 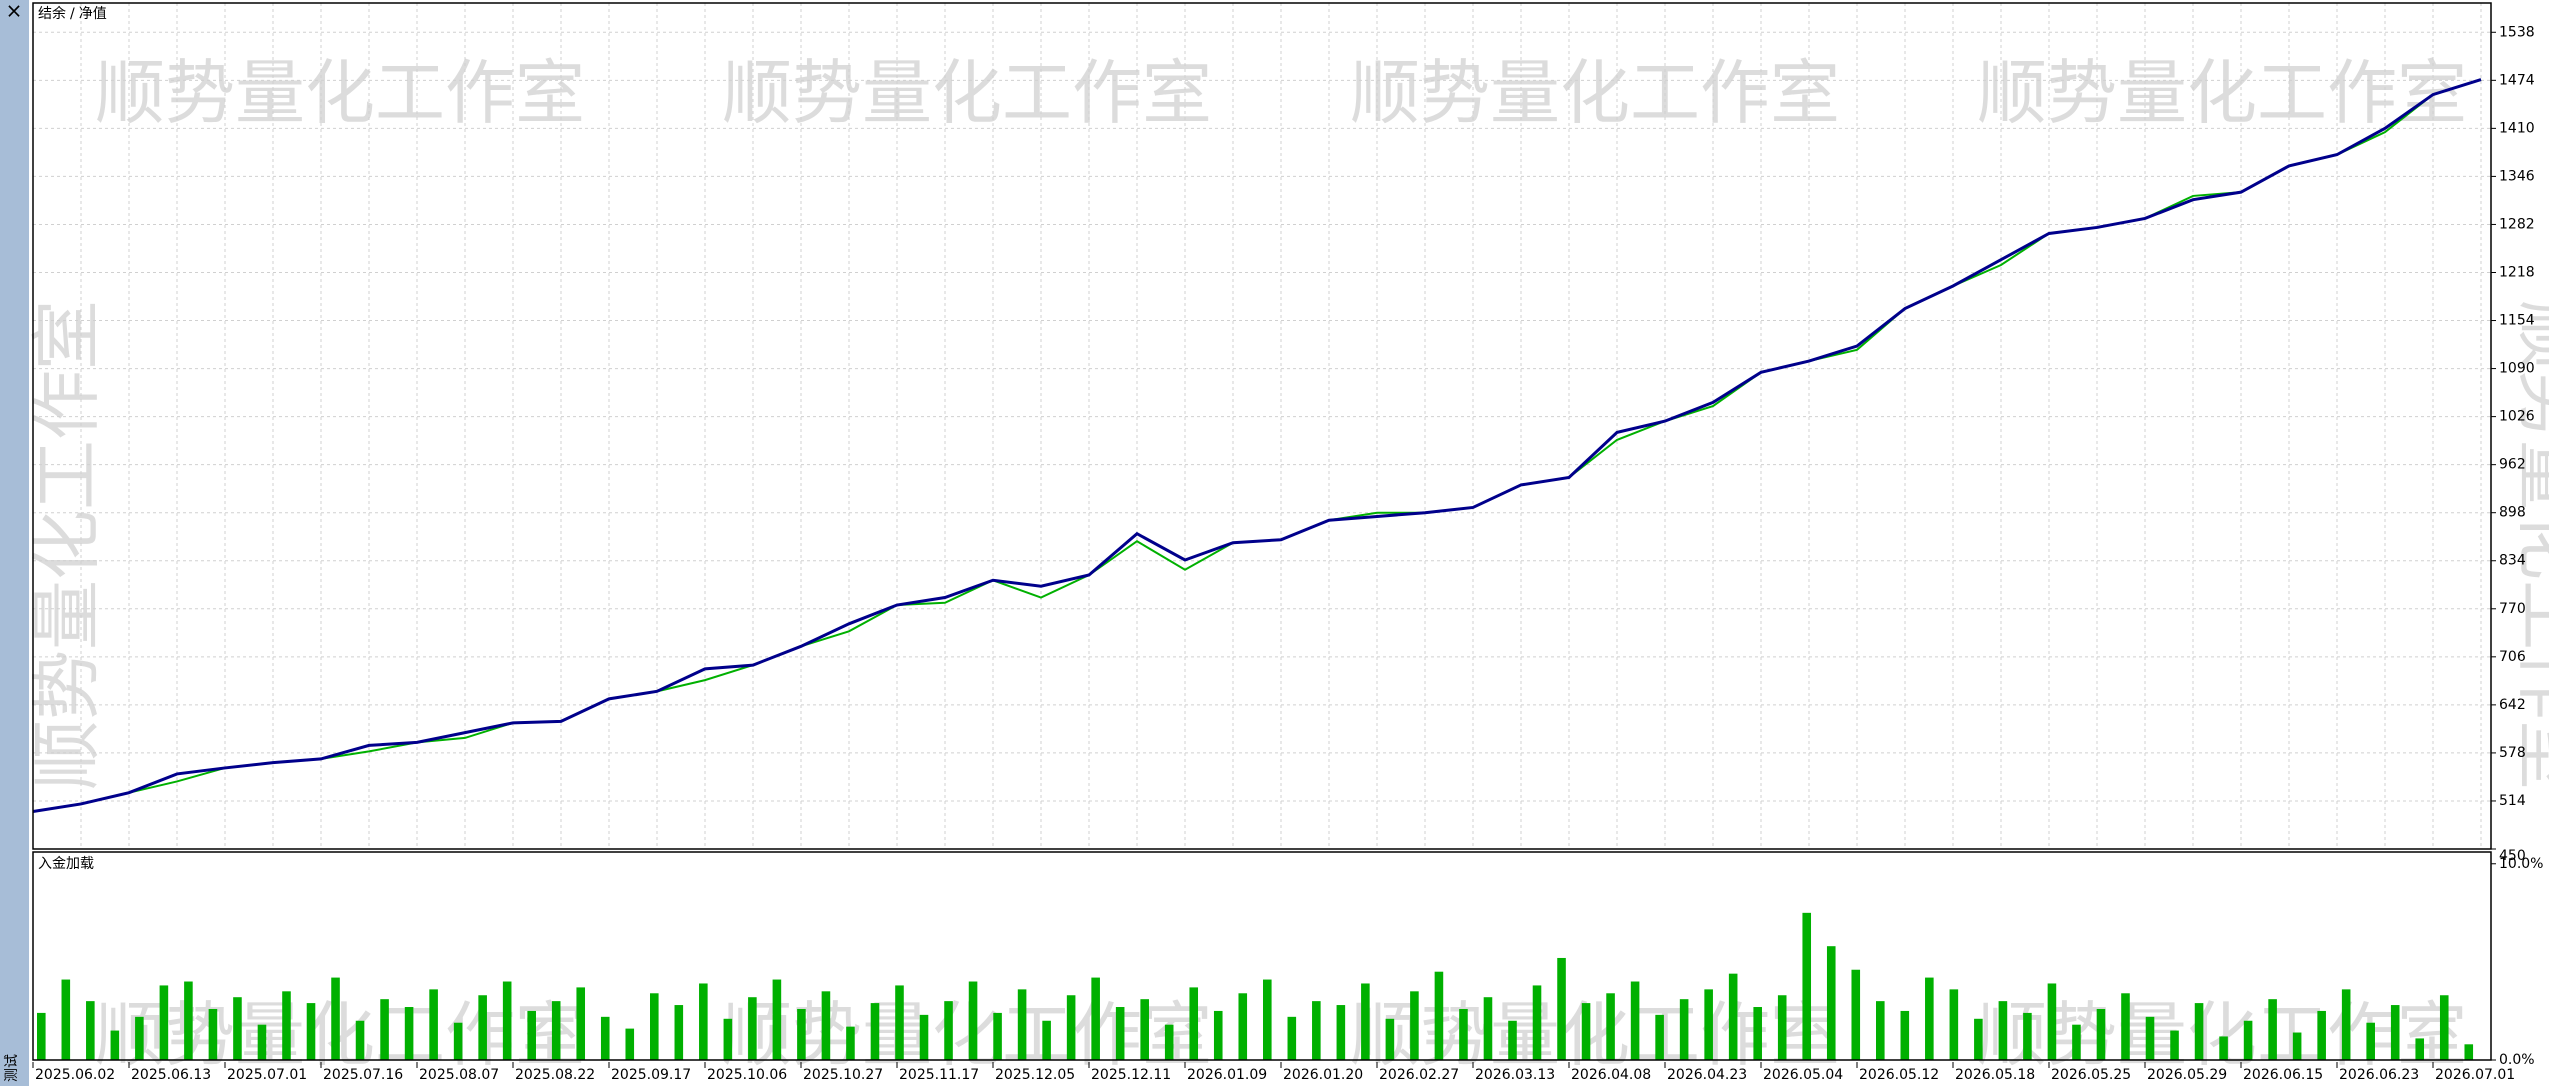 What do you see at coordinates (2512, 705) in the screenshot?
I see `y-tick-label: 642` at bounding box center [2512, 705].